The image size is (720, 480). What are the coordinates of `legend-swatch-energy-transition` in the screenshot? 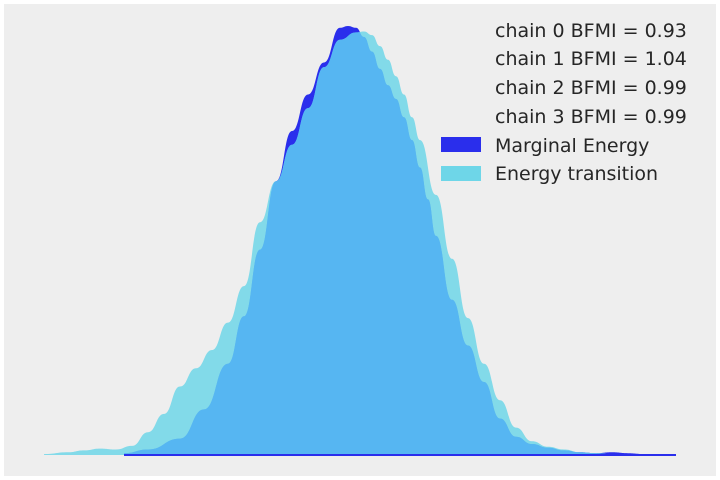 It's located at (461, 173).